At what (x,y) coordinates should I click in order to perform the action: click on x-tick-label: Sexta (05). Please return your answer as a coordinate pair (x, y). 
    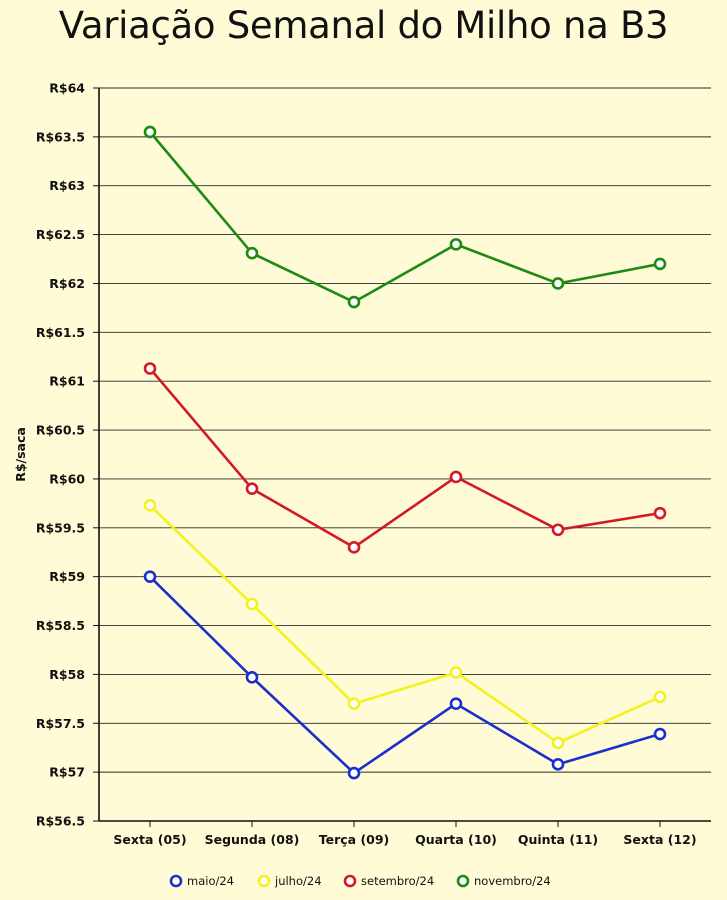
    Looking at the image, I should click on (149, 839).